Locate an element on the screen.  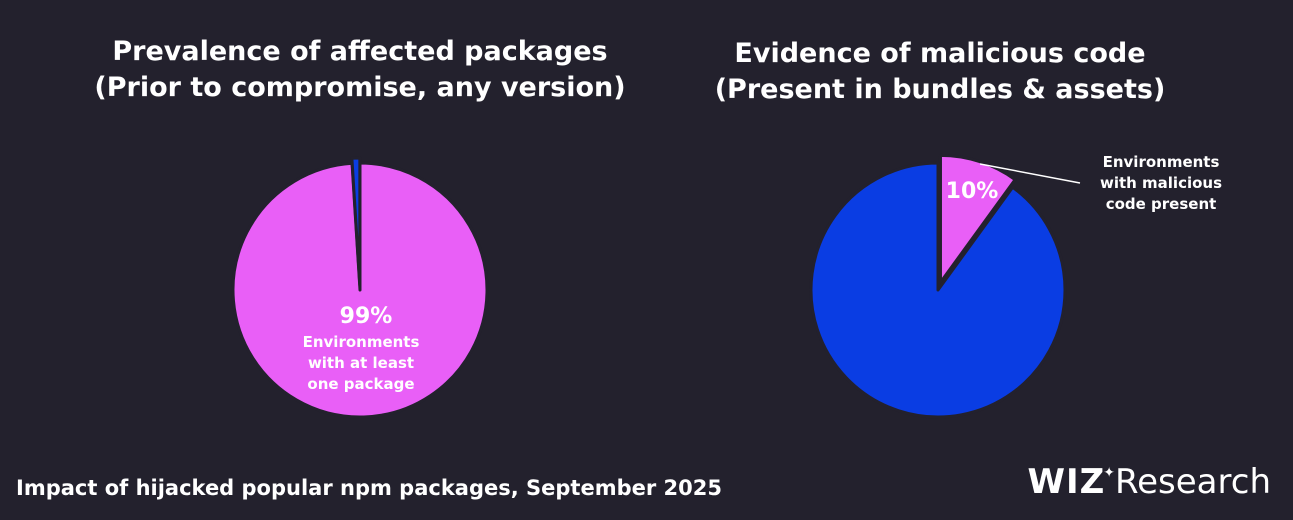
callout-label-line3: code present is located at coordinates (1161, 204).